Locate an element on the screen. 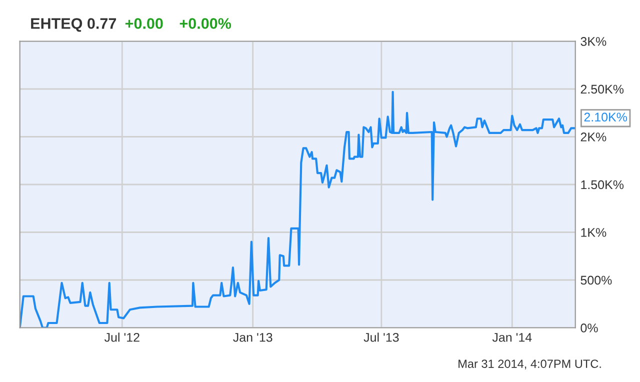 The image size is (640, 382). y-tick-label: 2.50K% is located at coordinates (602, 89).